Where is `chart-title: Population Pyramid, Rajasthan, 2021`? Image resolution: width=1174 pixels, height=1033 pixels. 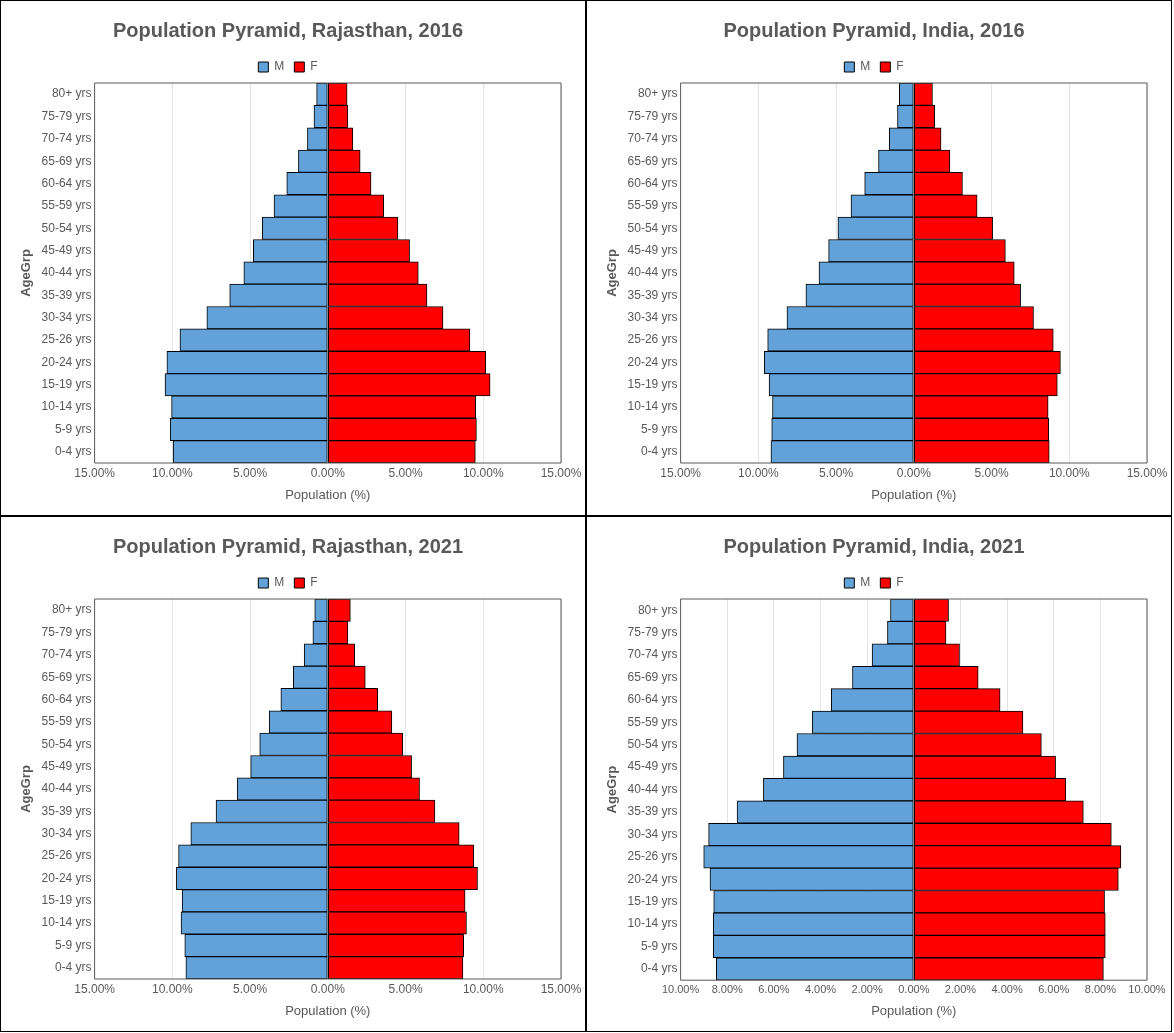
chart-title: Population Pyramid, Rajasthan, 2021 is located at coordinates (288, 545).